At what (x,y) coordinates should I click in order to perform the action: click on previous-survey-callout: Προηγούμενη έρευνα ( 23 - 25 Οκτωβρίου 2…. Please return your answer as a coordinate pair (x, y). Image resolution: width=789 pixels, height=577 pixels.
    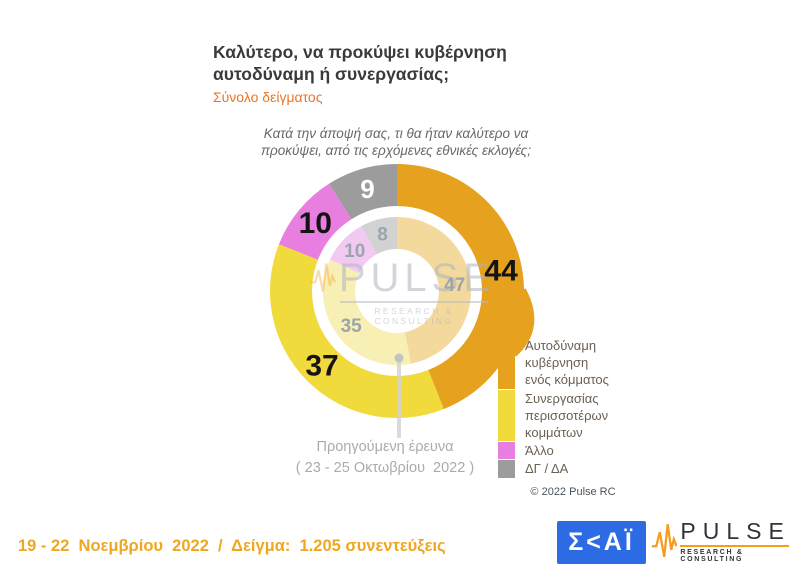
    Looking at the image, I should click on (385, 458).